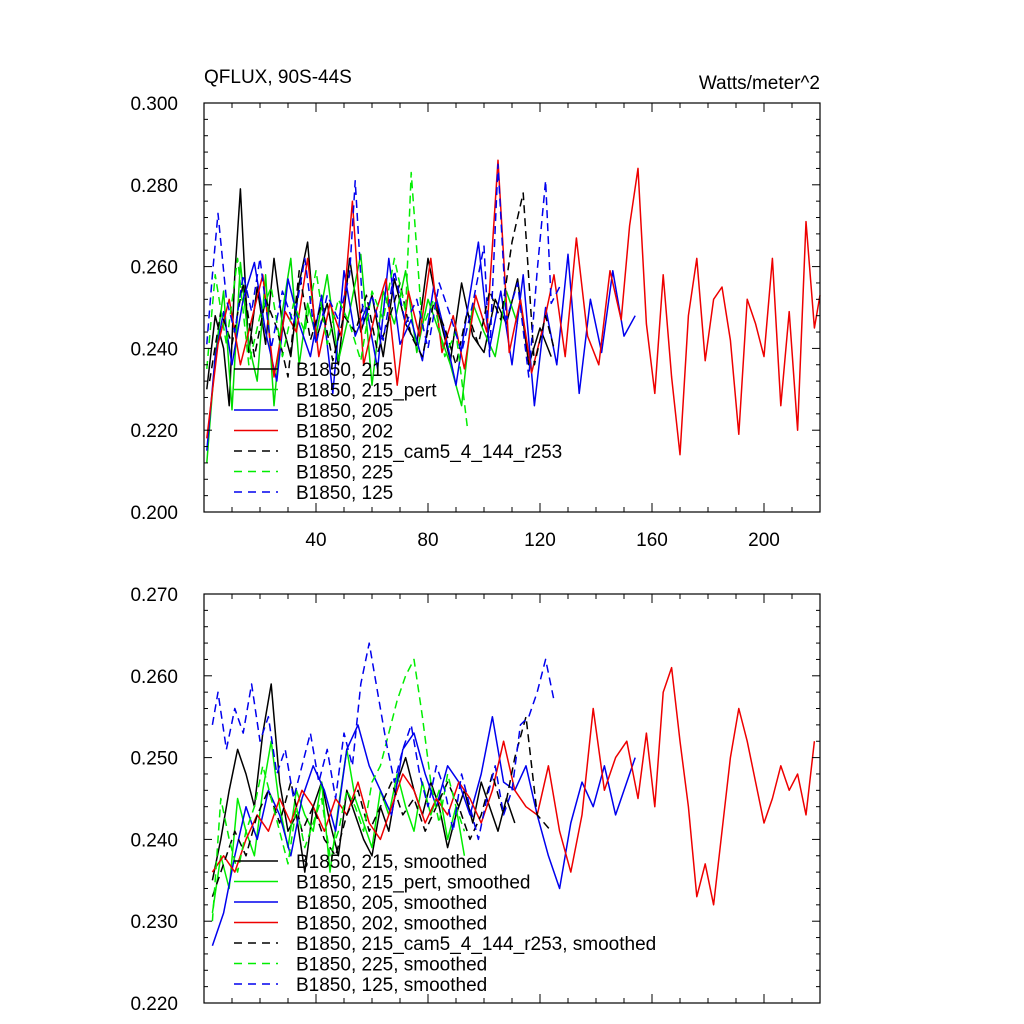 The image size is (1024, 1024). I want to click on legend-label: B1850, 215_pert, smoothed, so click(413, 883).